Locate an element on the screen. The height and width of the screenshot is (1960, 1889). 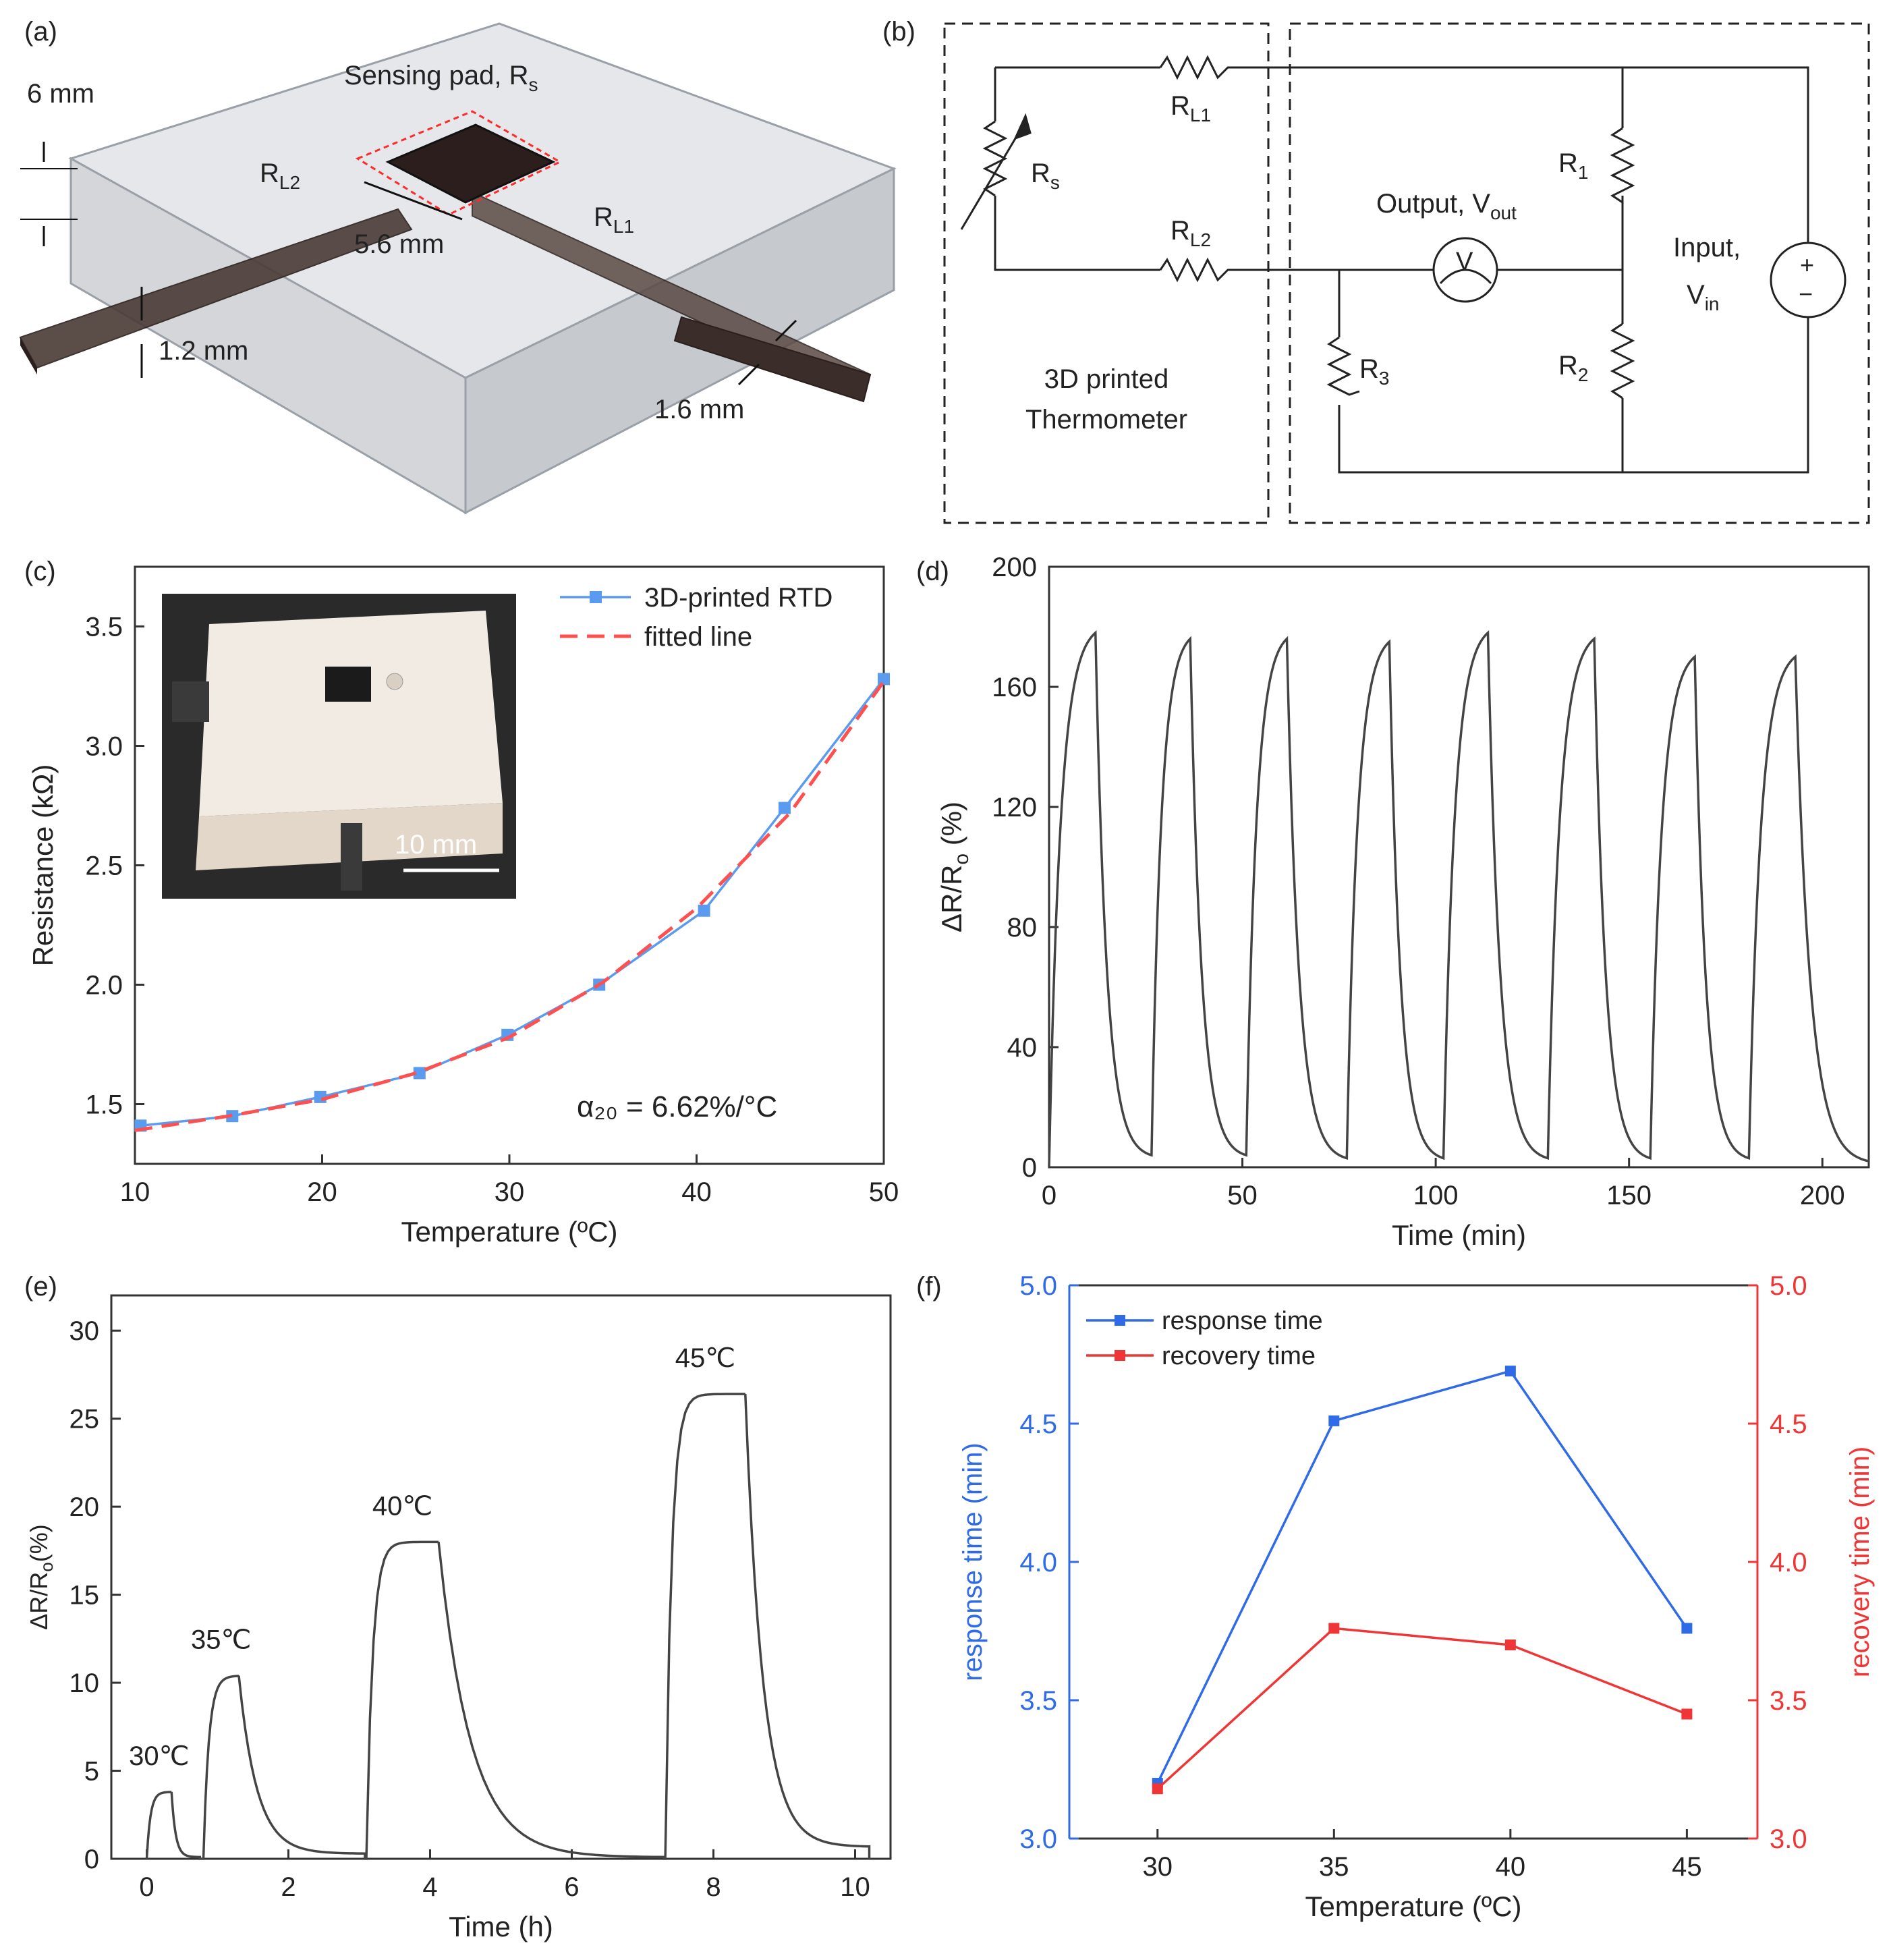
f-series is located at coordinates (1422, 1580).